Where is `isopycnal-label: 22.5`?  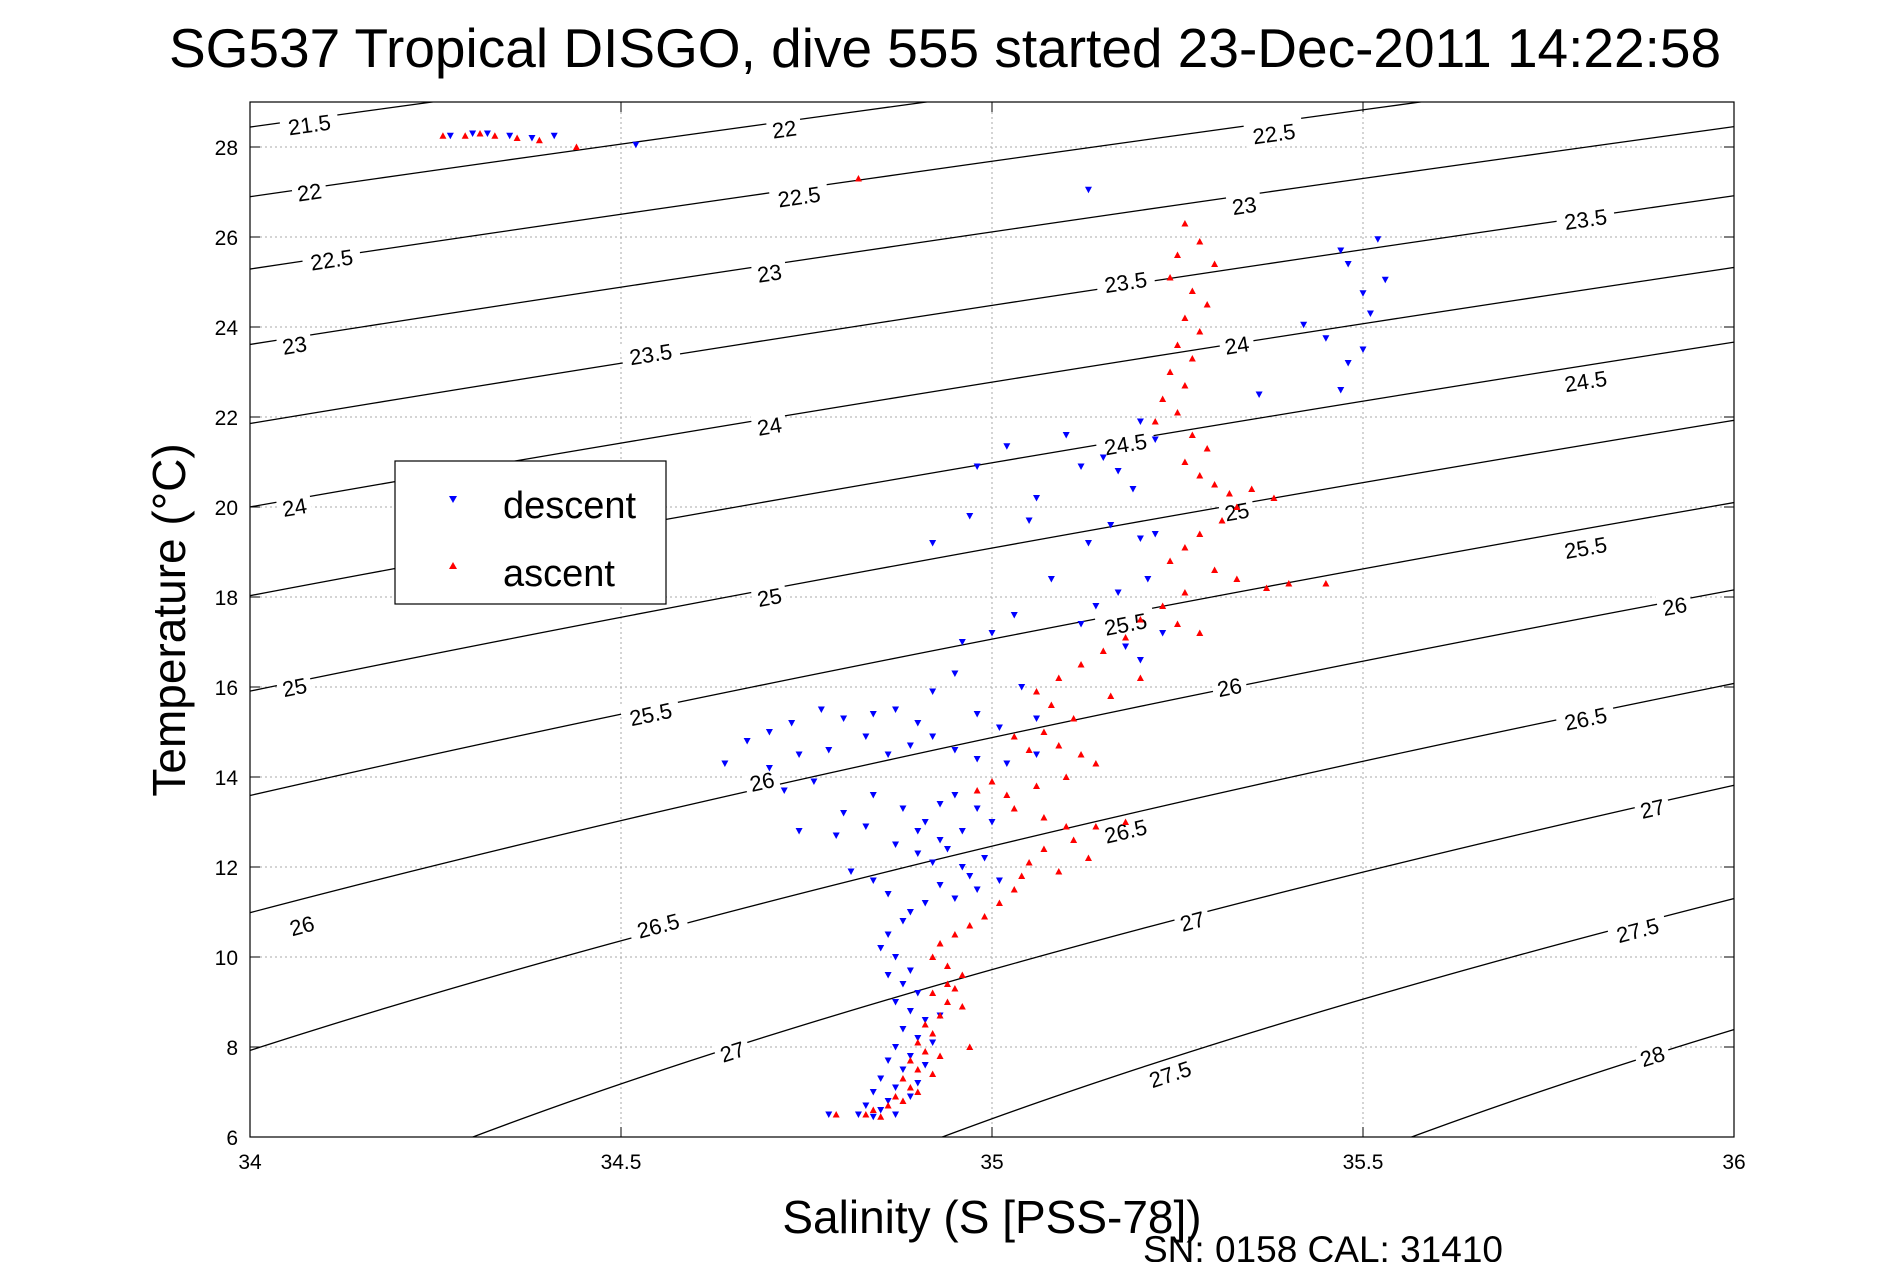
isopycnal-label: 22.5 is located at coordinates (799, 197).